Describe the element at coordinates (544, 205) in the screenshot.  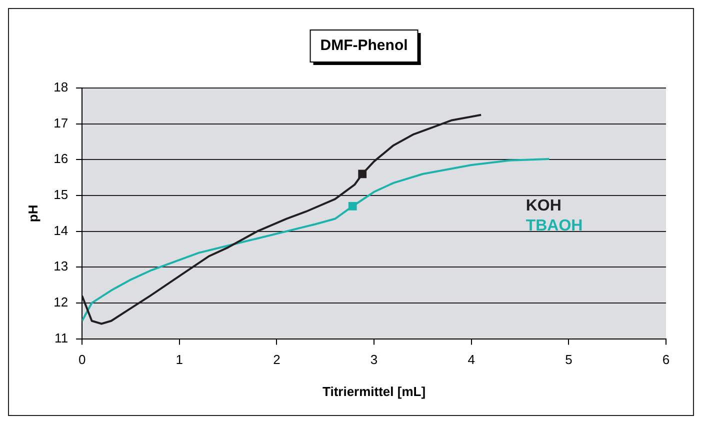
I see `text: KOH` at that location.